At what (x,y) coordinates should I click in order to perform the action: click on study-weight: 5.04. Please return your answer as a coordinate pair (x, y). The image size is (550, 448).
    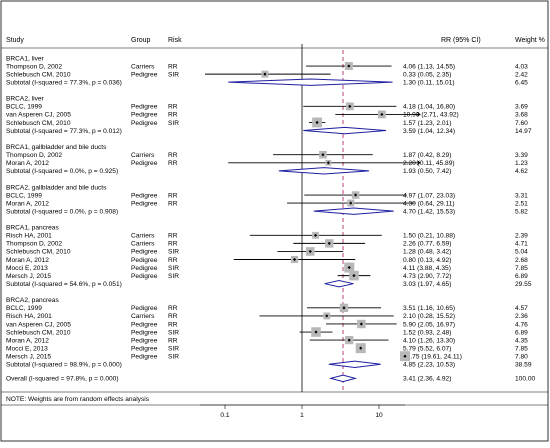
    Looking at the image, I should click on (521, 252).